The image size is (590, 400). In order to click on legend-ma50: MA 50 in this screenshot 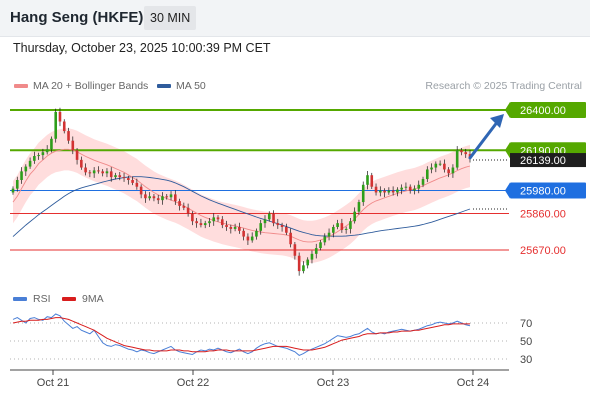, I will do `click(181, 86)`.